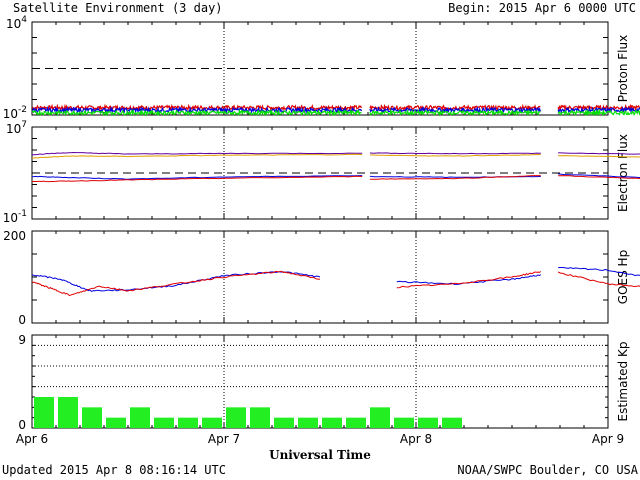 This screenshot has height=480, width=640. Describe the element at coordinates (118, 8) in the screenshot. I see `chart-title: Satellite Environment (3 day)` at that location.